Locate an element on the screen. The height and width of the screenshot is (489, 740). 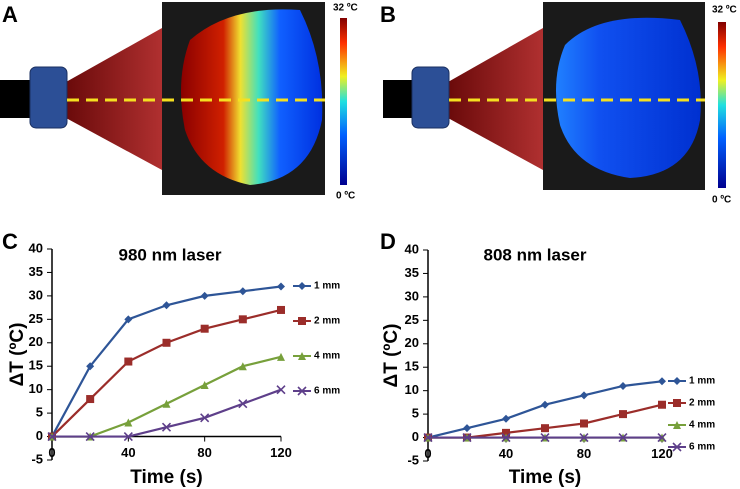
legend-label: 1 mm is located at coordinates (327, 286).